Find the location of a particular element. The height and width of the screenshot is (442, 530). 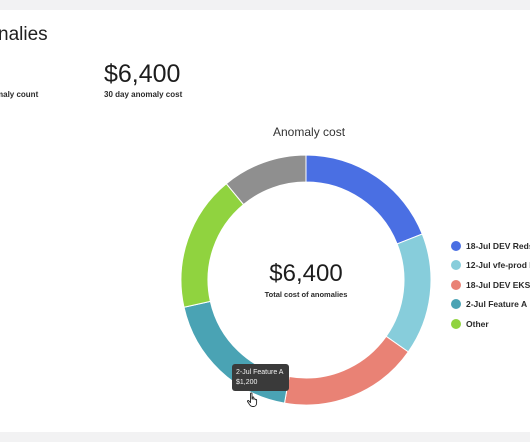

legend-label: 18-Jul DEV Reds is located at coordinates (498, 245).